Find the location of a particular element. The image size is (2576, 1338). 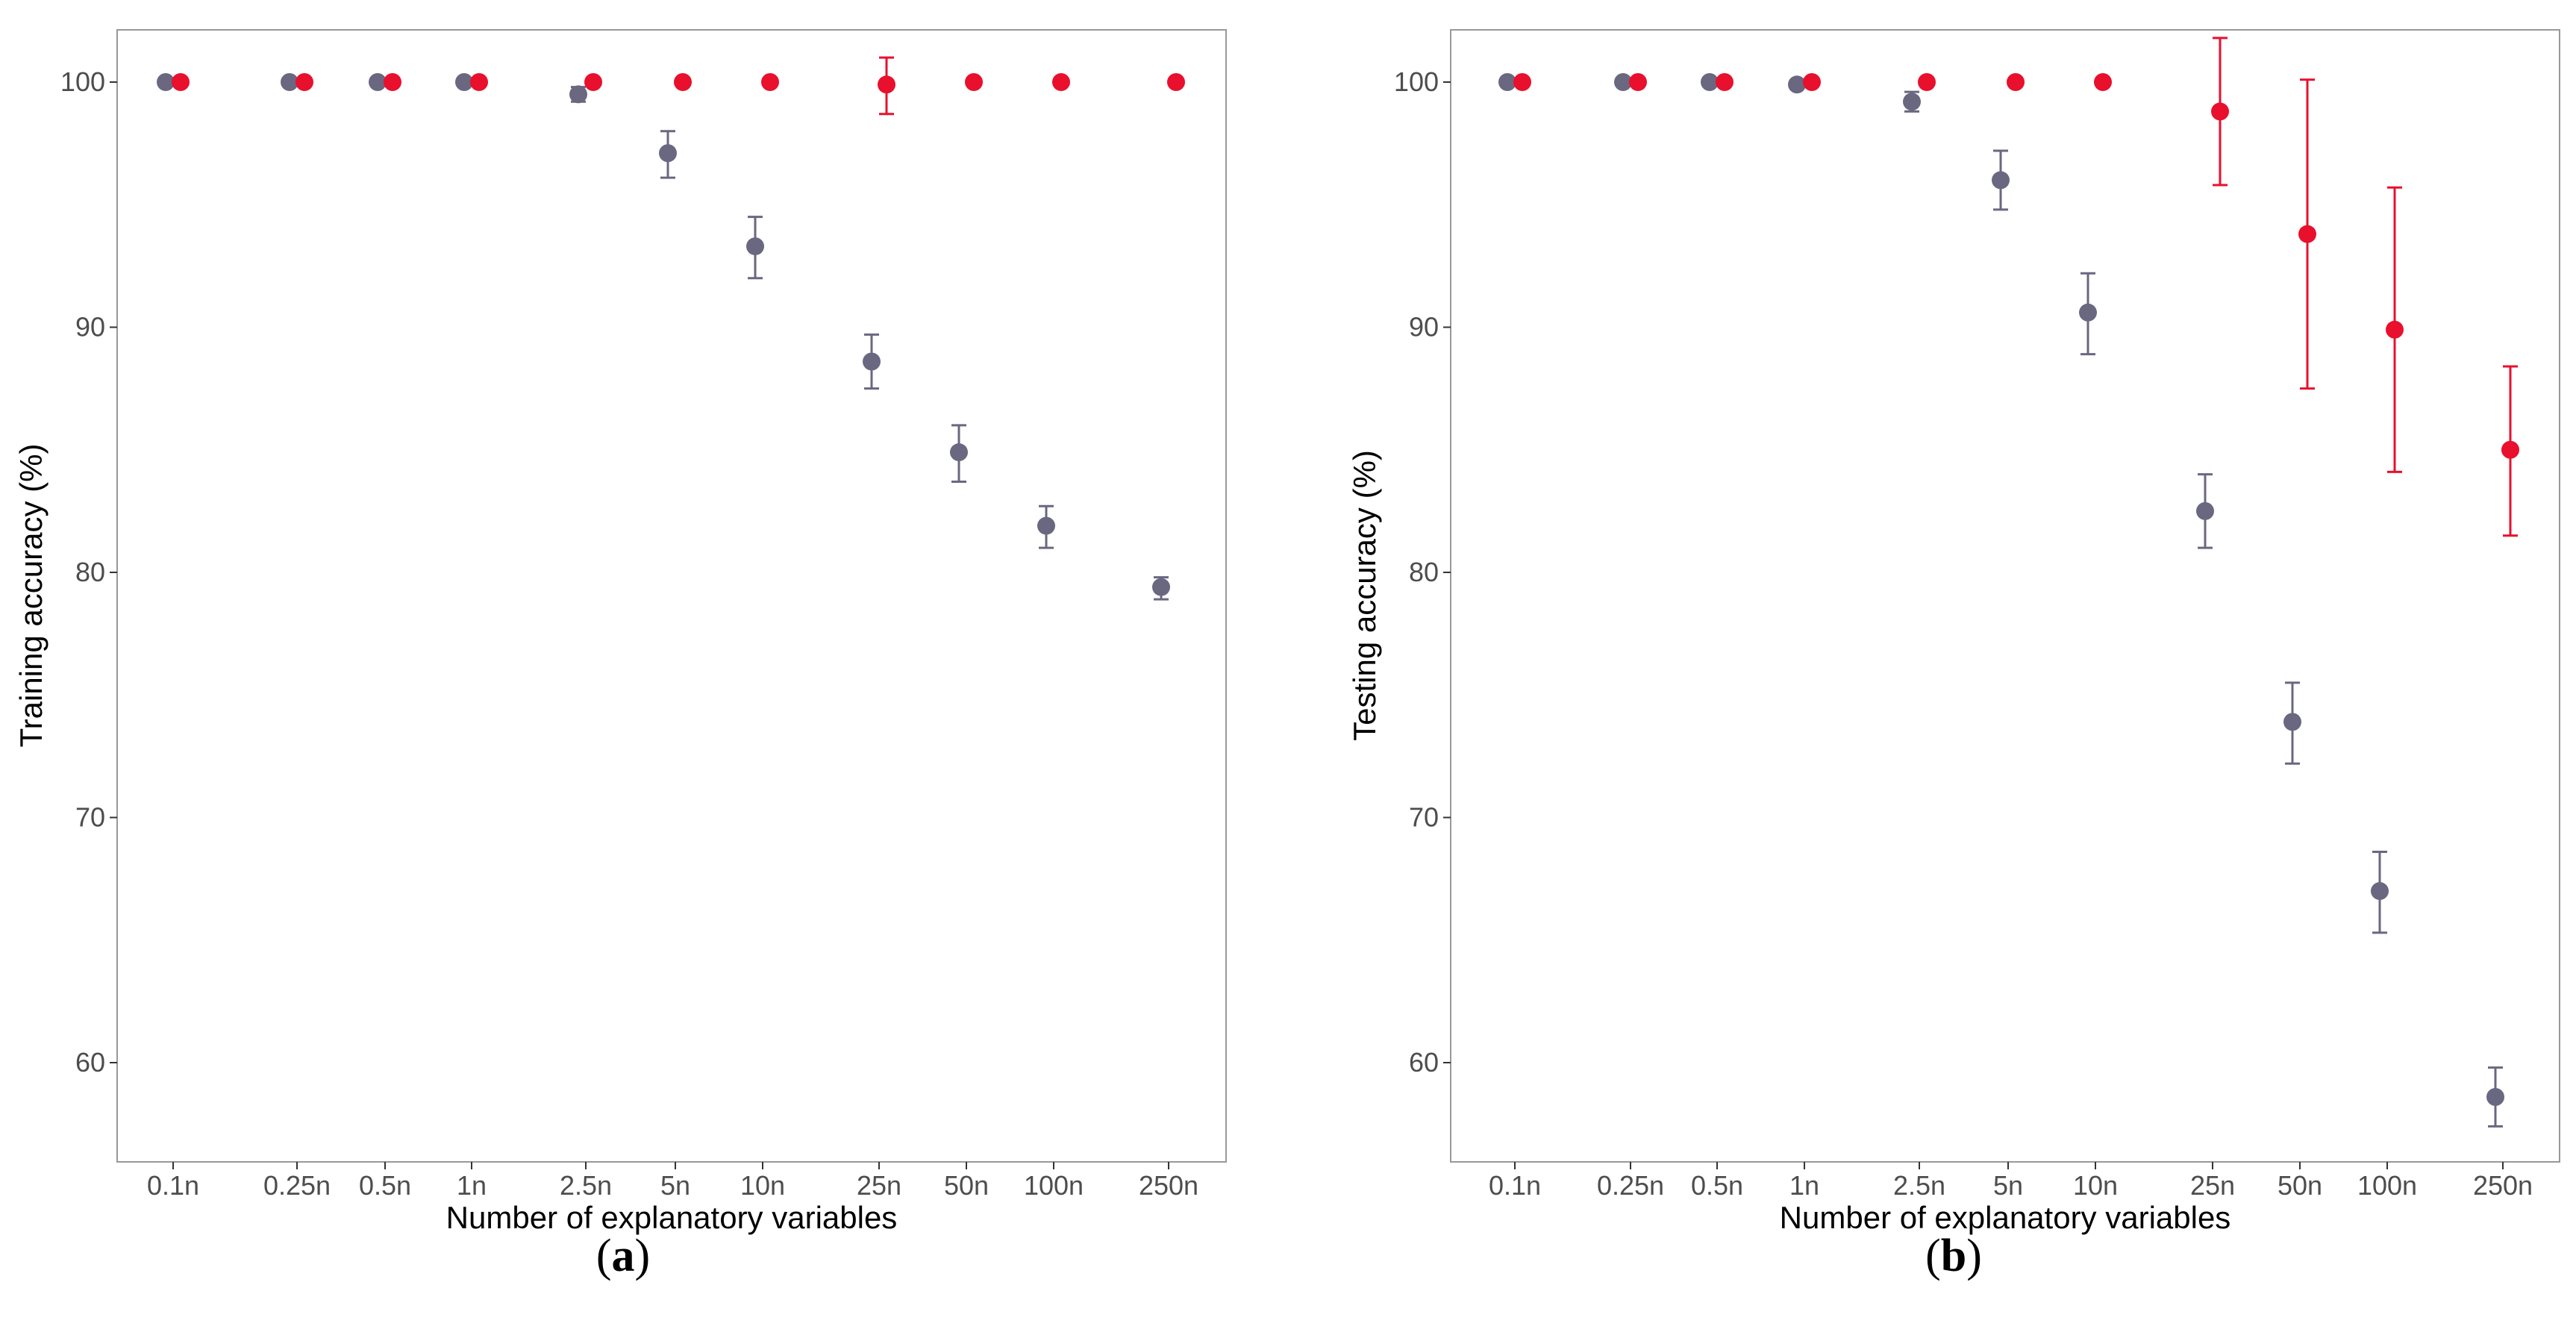

panel-a-label: (a) is located at coordinates (623, 1256).